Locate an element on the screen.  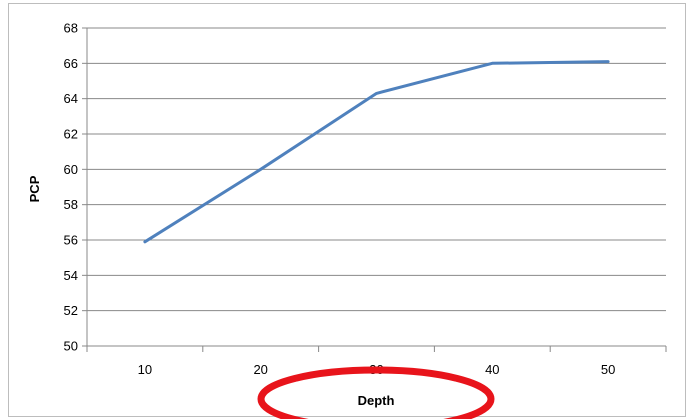
y-tick-label: 54 is located at coordinates (71, 275).